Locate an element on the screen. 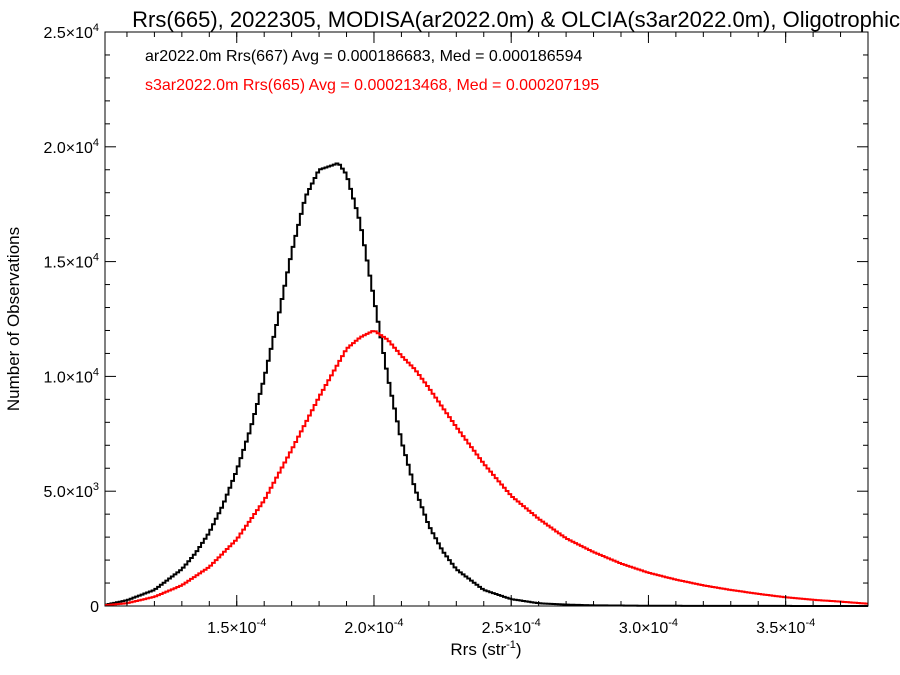 The width and height of the screenshot is (900, 675). y-tick-label-1: 5.0×10³ is located at coordinates (71, 491).